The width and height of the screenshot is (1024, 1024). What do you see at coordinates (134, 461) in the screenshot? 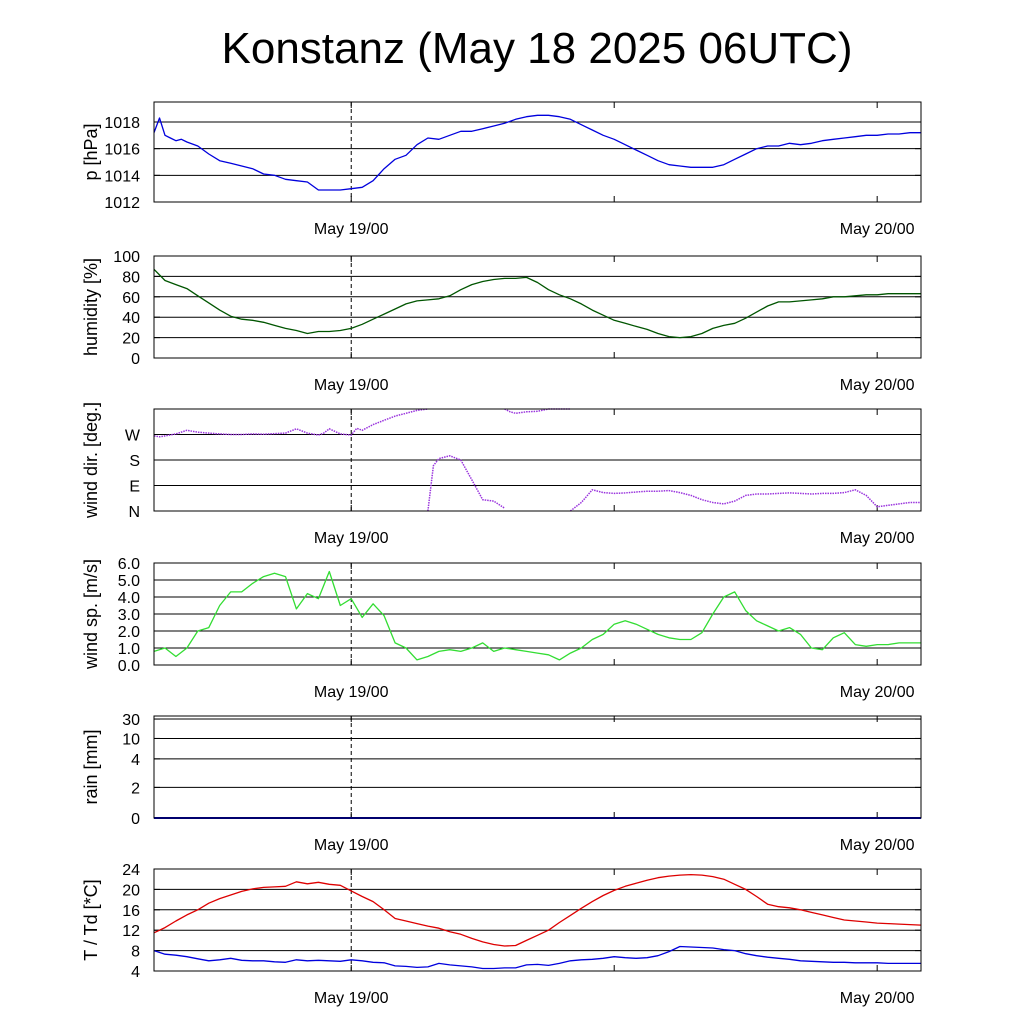
I see `wind-direction-ytick-label: S` at bounding box center [134, 461].